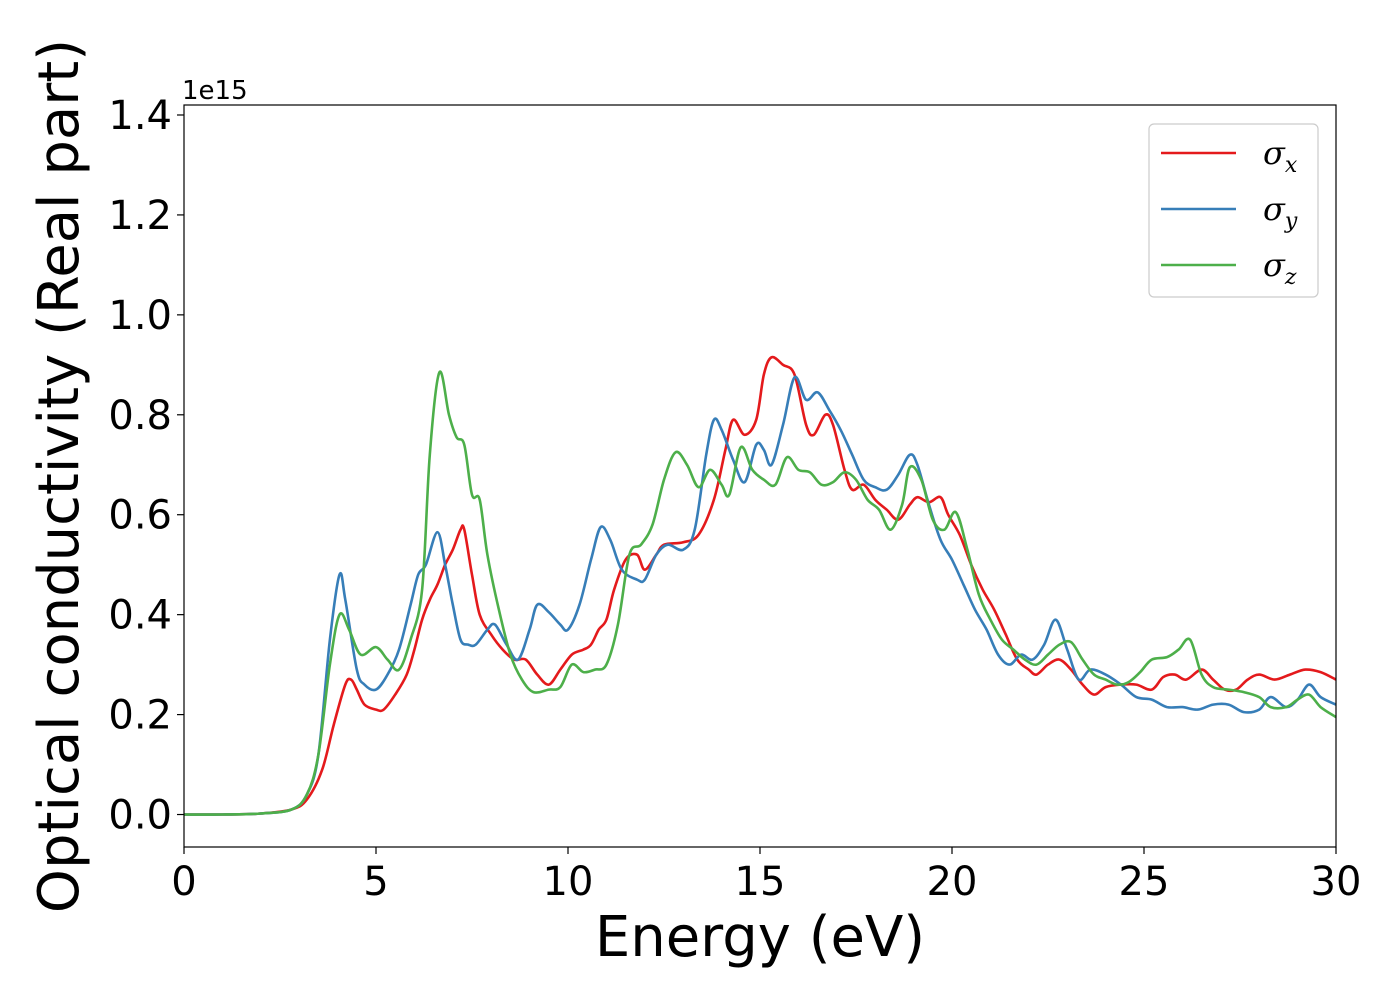 The image size is (1400, 1000). I want to click on y-tick-label: 0.2, so click(140, 716).